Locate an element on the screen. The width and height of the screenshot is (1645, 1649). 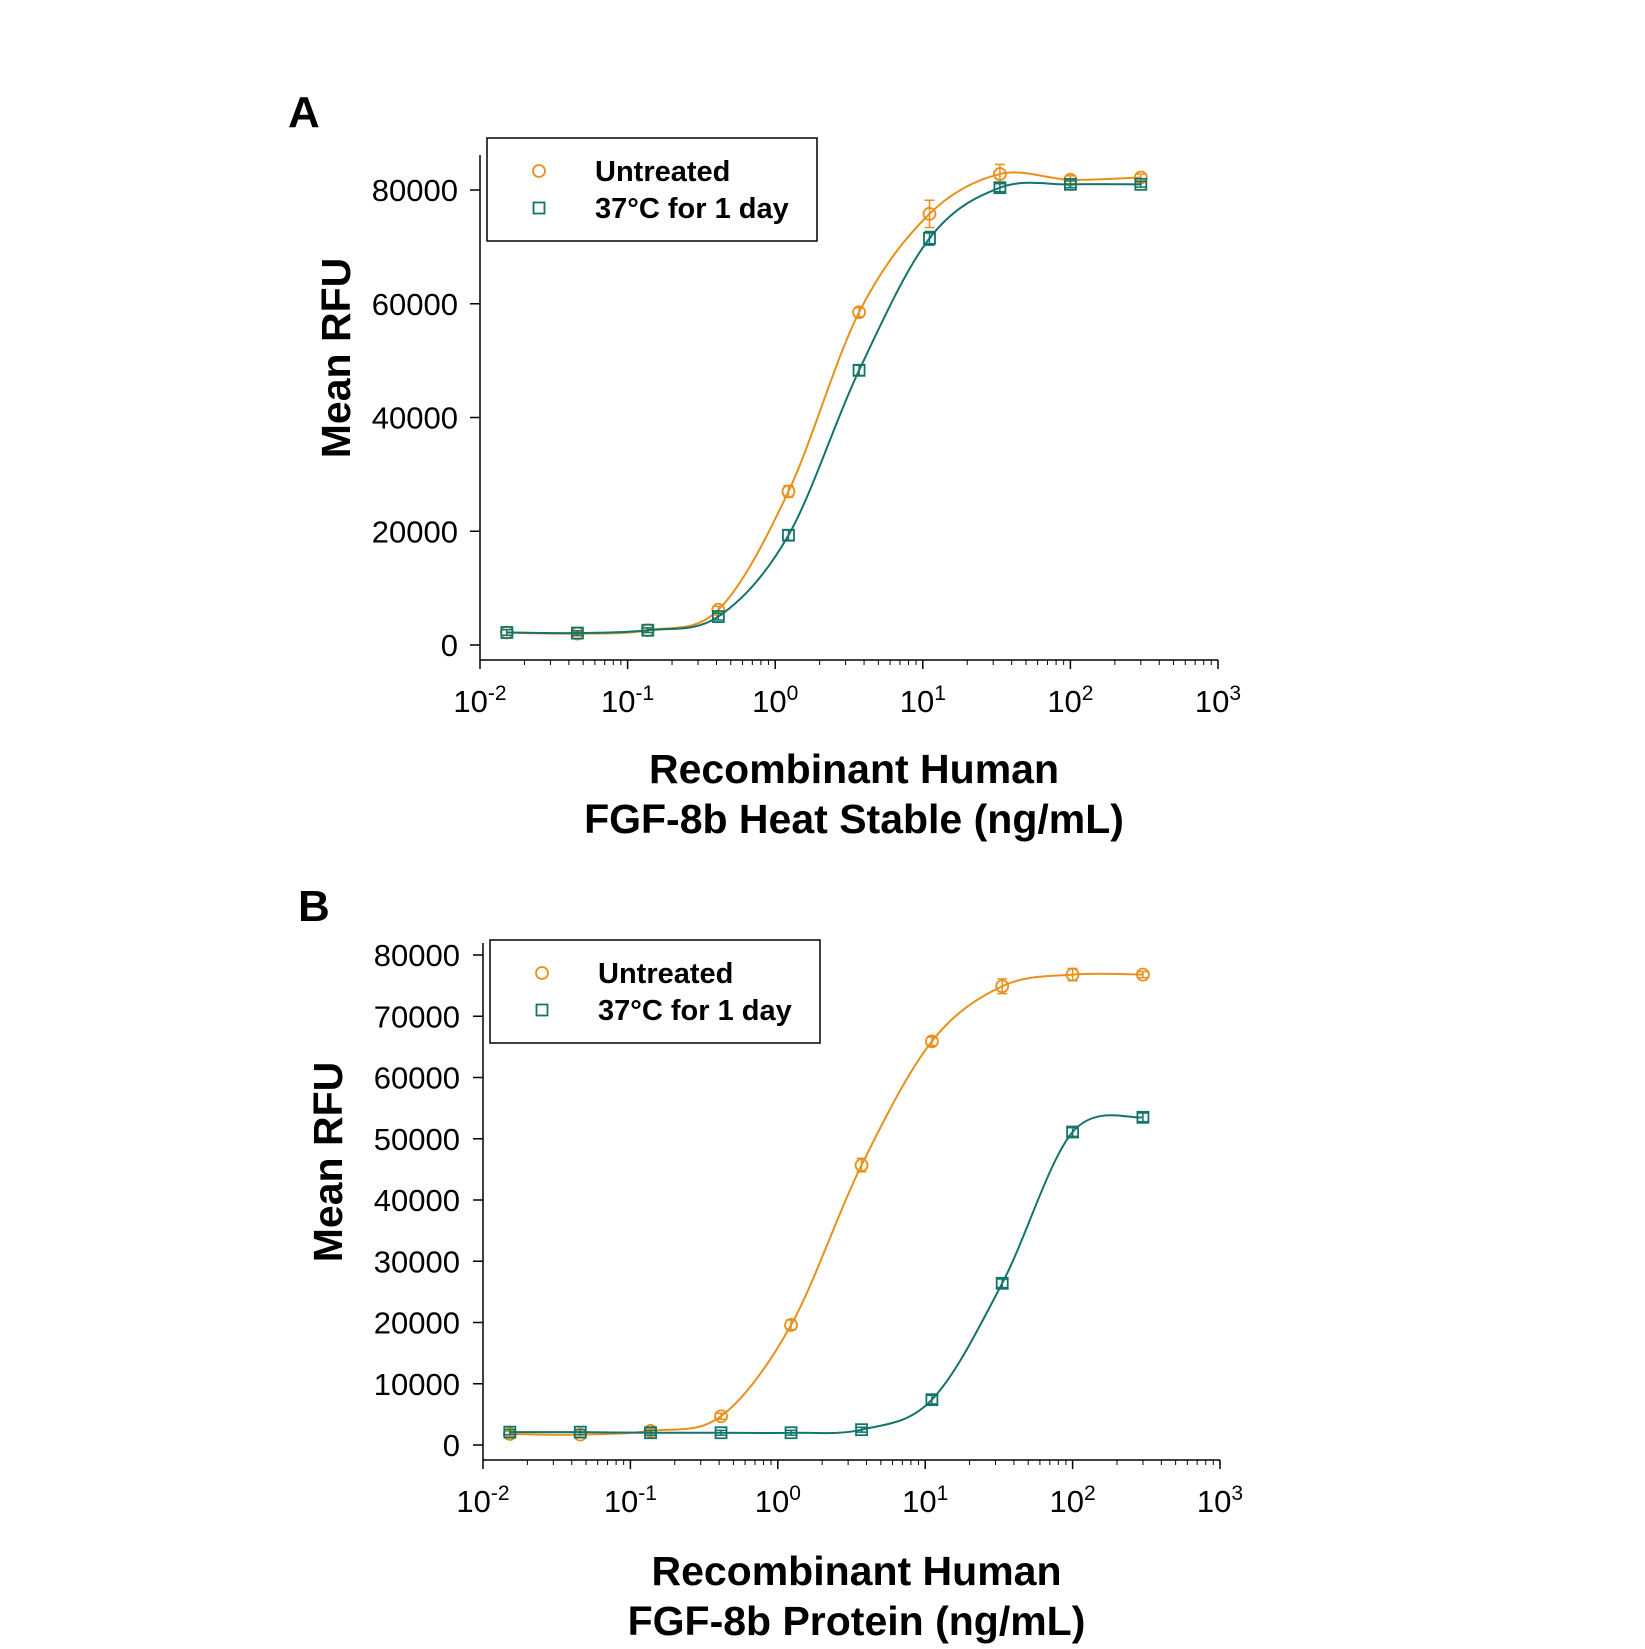
panel-letter: B is located at coordinates (314, 906).